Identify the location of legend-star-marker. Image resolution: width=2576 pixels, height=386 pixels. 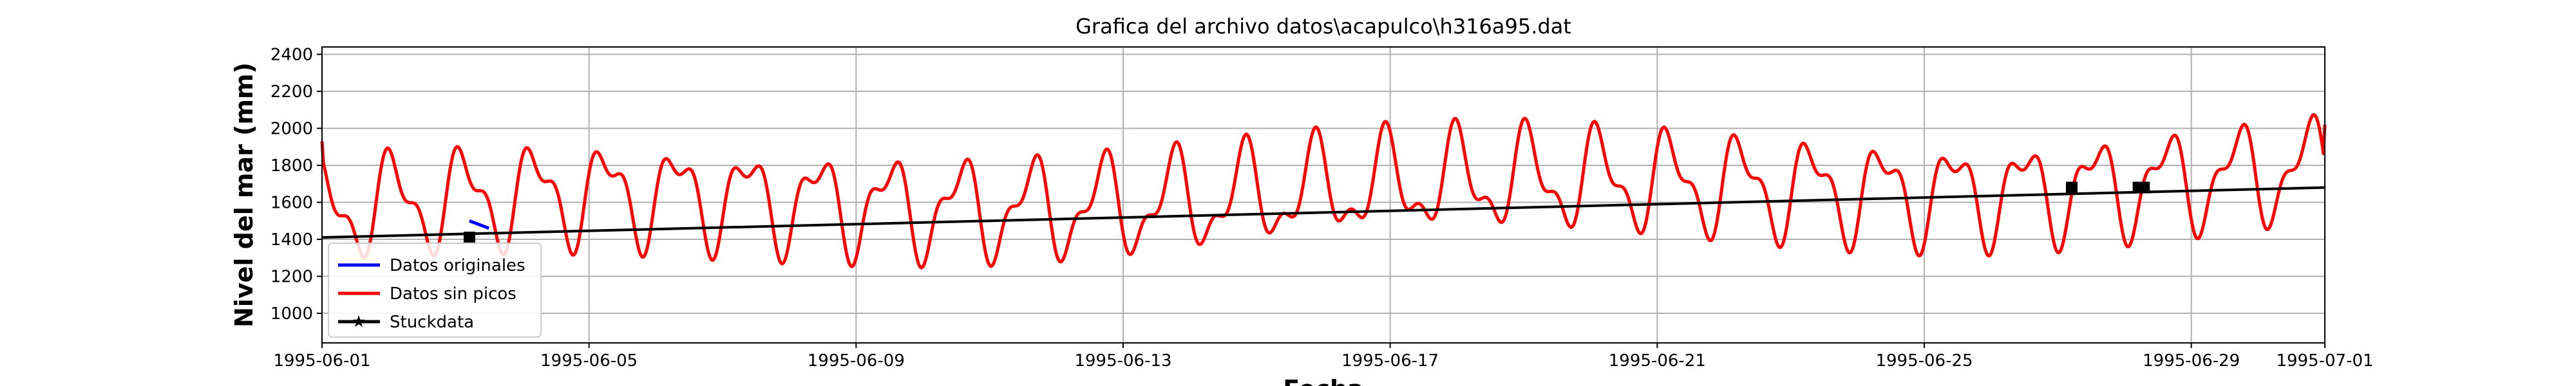
(358, 321).